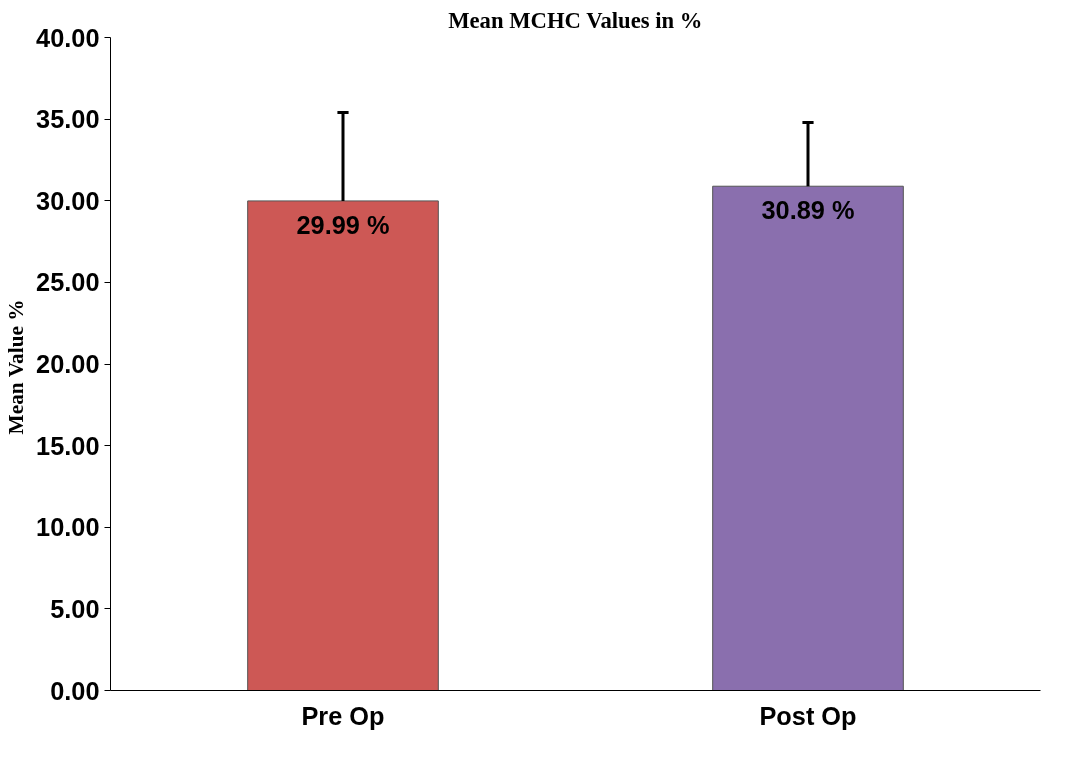 The image size is (1065, 778). I want to click on data-label: 30.89 %, so click(808, 210).